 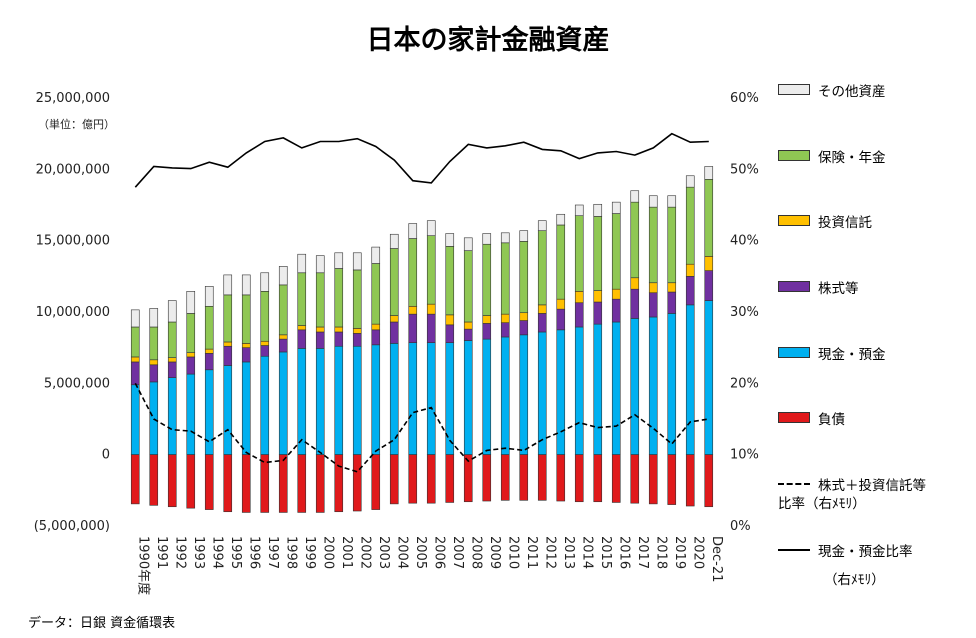 What do you see at coordinates (794, 550) in the screenshot?
I see `legend-swatch-cash-ratio` at bounding box center [794, 550].